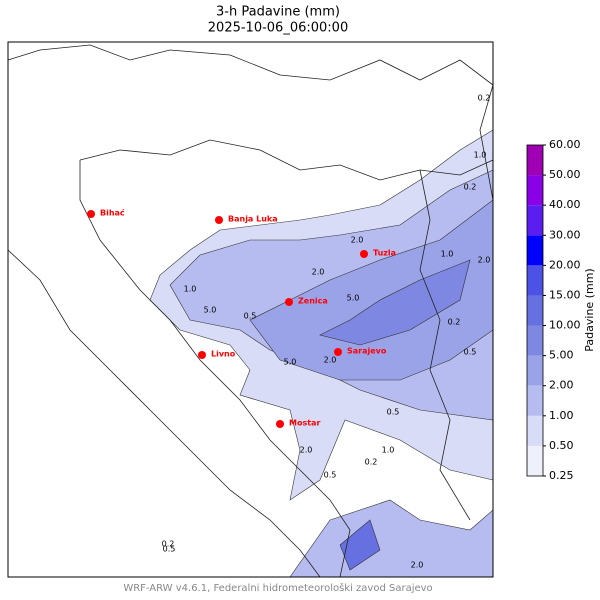 The image size is (600, 600). I want to click on colorbar-label: Padavine (mm), so click(589, 309).